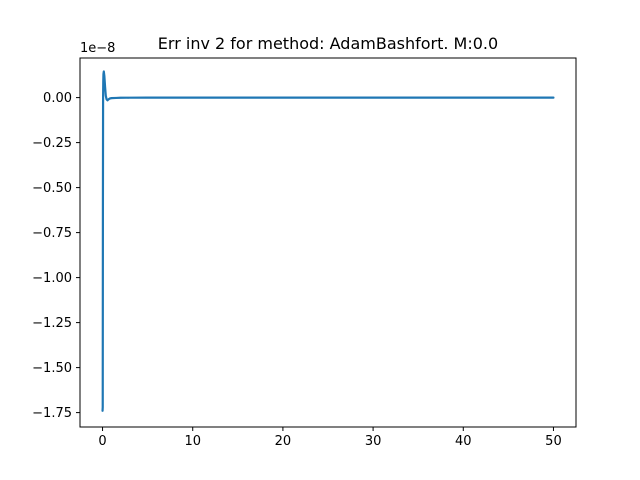 Image resolution: width=640 pixels, height=480 pixels. Describe the element at coordinates (553, 441) in the screenshot. I see `x-tick-label: 50` at that location.